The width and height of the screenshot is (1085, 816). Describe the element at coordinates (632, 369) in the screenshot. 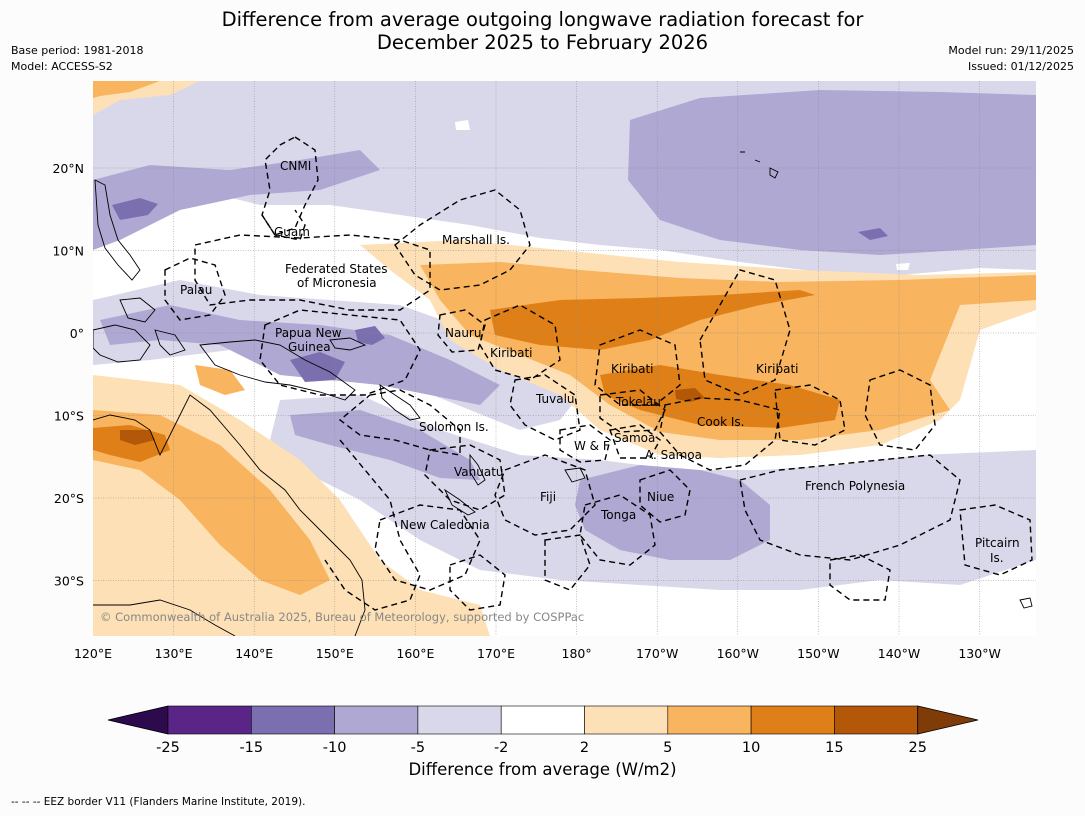

I see `label-kiribati-central: Kiribati` at that location.